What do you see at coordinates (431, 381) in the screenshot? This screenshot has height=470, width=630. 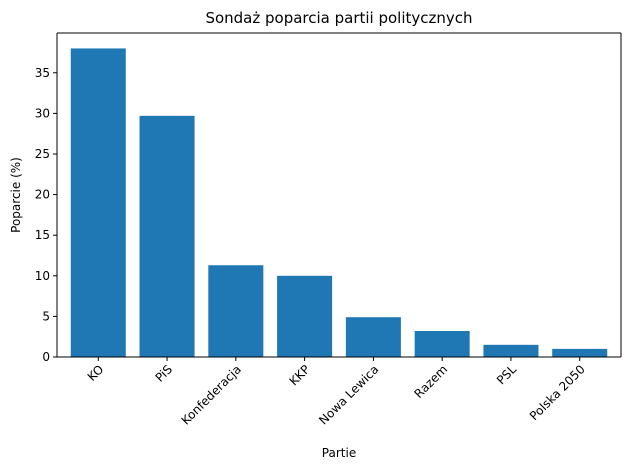 I see `x-tick-label: Razem` at bounding box center [431, 381].